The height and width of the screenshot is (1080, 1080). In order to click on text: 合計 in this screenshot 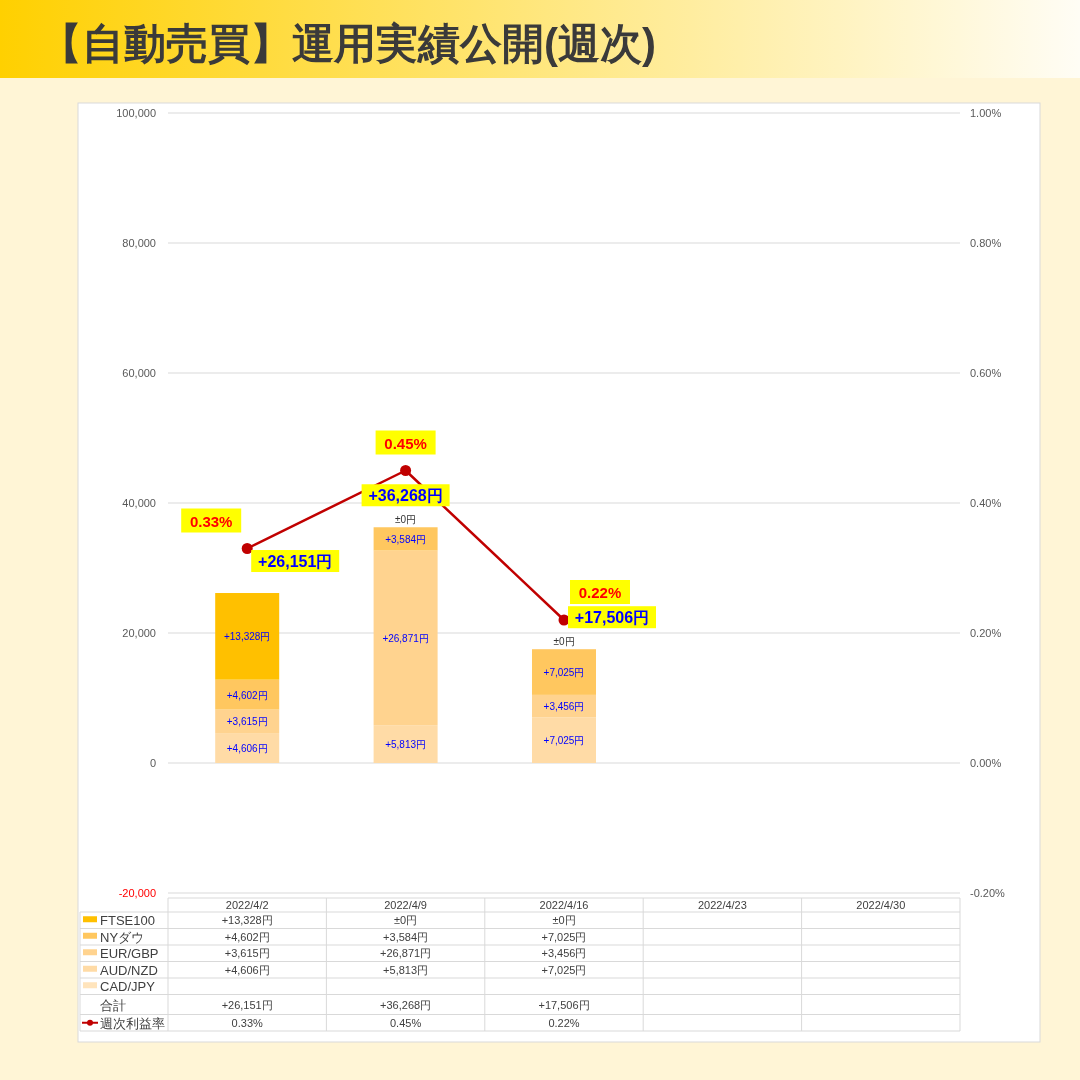, I will do `click(113, 1005)`.